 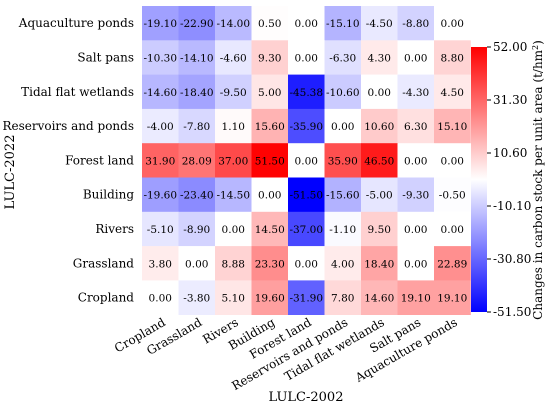 I want to click on cell-value-label: 0.50, so click(x=269, y=24).